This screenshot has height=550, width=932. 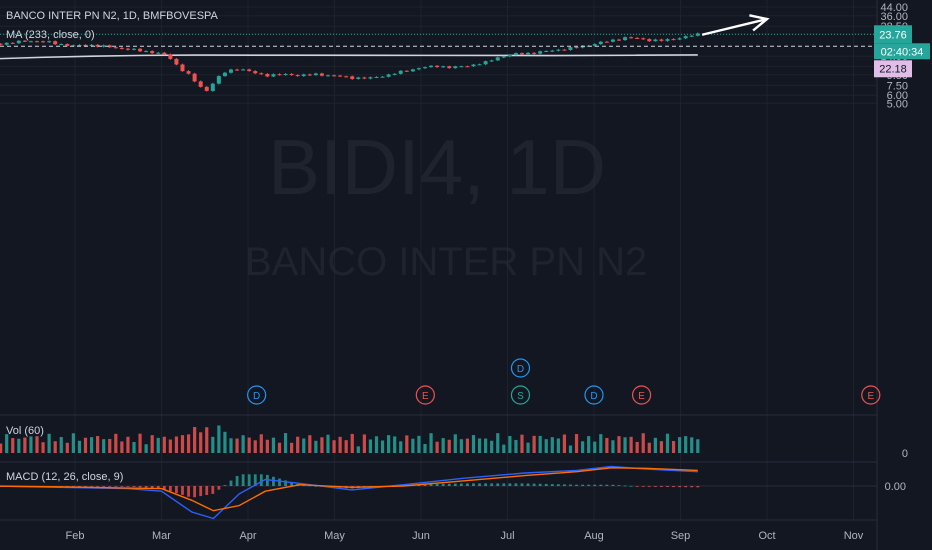 What do you see at coordinates (437, 167) in the screenshot?
I see `symbol-watermark: BIDI4, 1D` at bounding box center [437, 167].